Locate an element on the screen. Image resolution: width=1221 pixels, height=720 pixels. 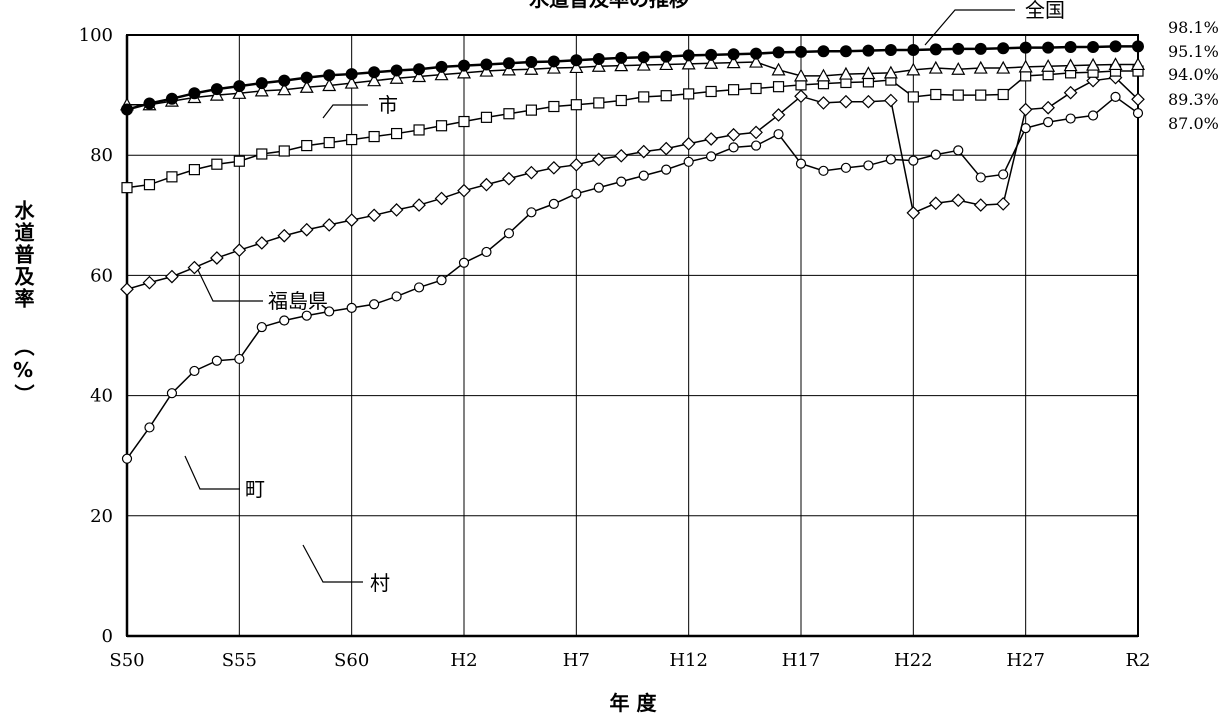
series-label: 市 is located at coordinates (388, 105).